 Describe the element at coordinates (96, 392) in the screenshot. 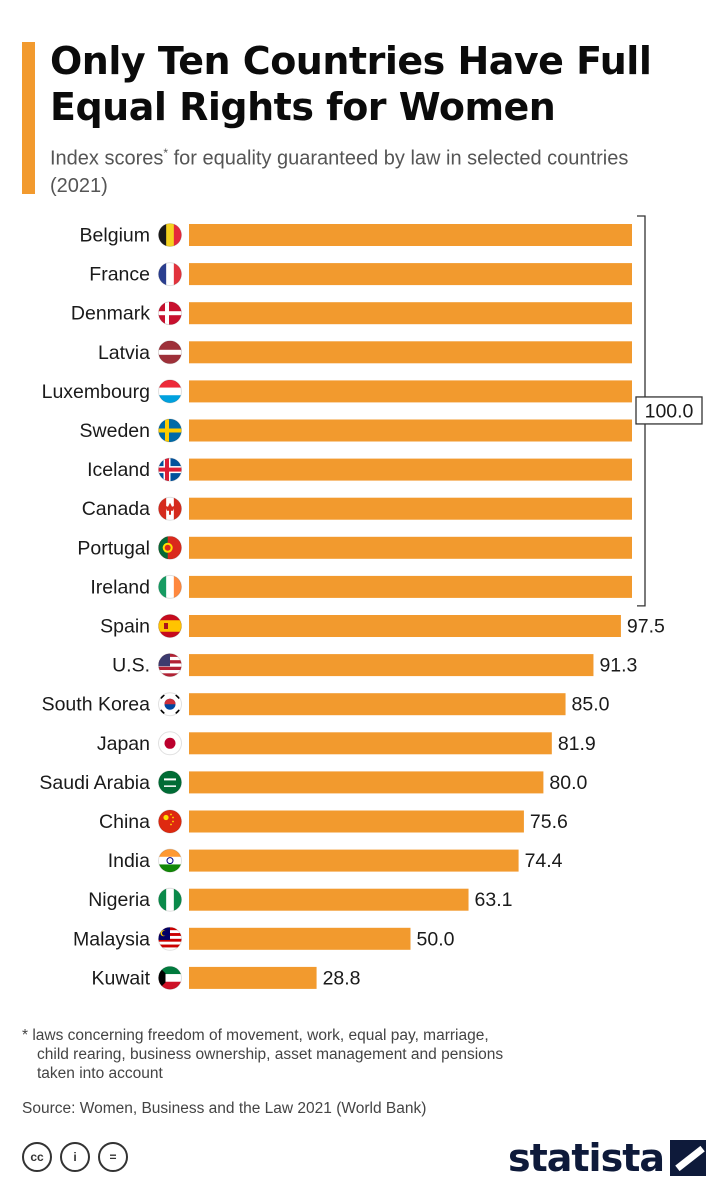

I see `category-label: Luxembourg` at that location.